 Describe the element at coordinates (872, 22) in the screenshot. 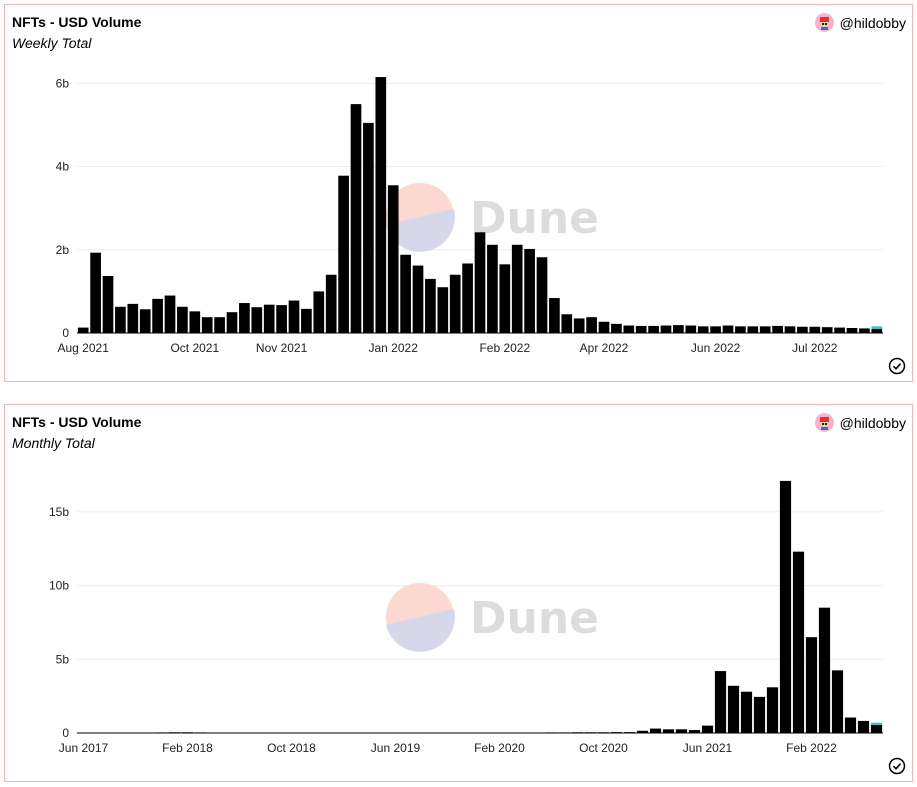

I see `author-name: @hildobby` at that location.